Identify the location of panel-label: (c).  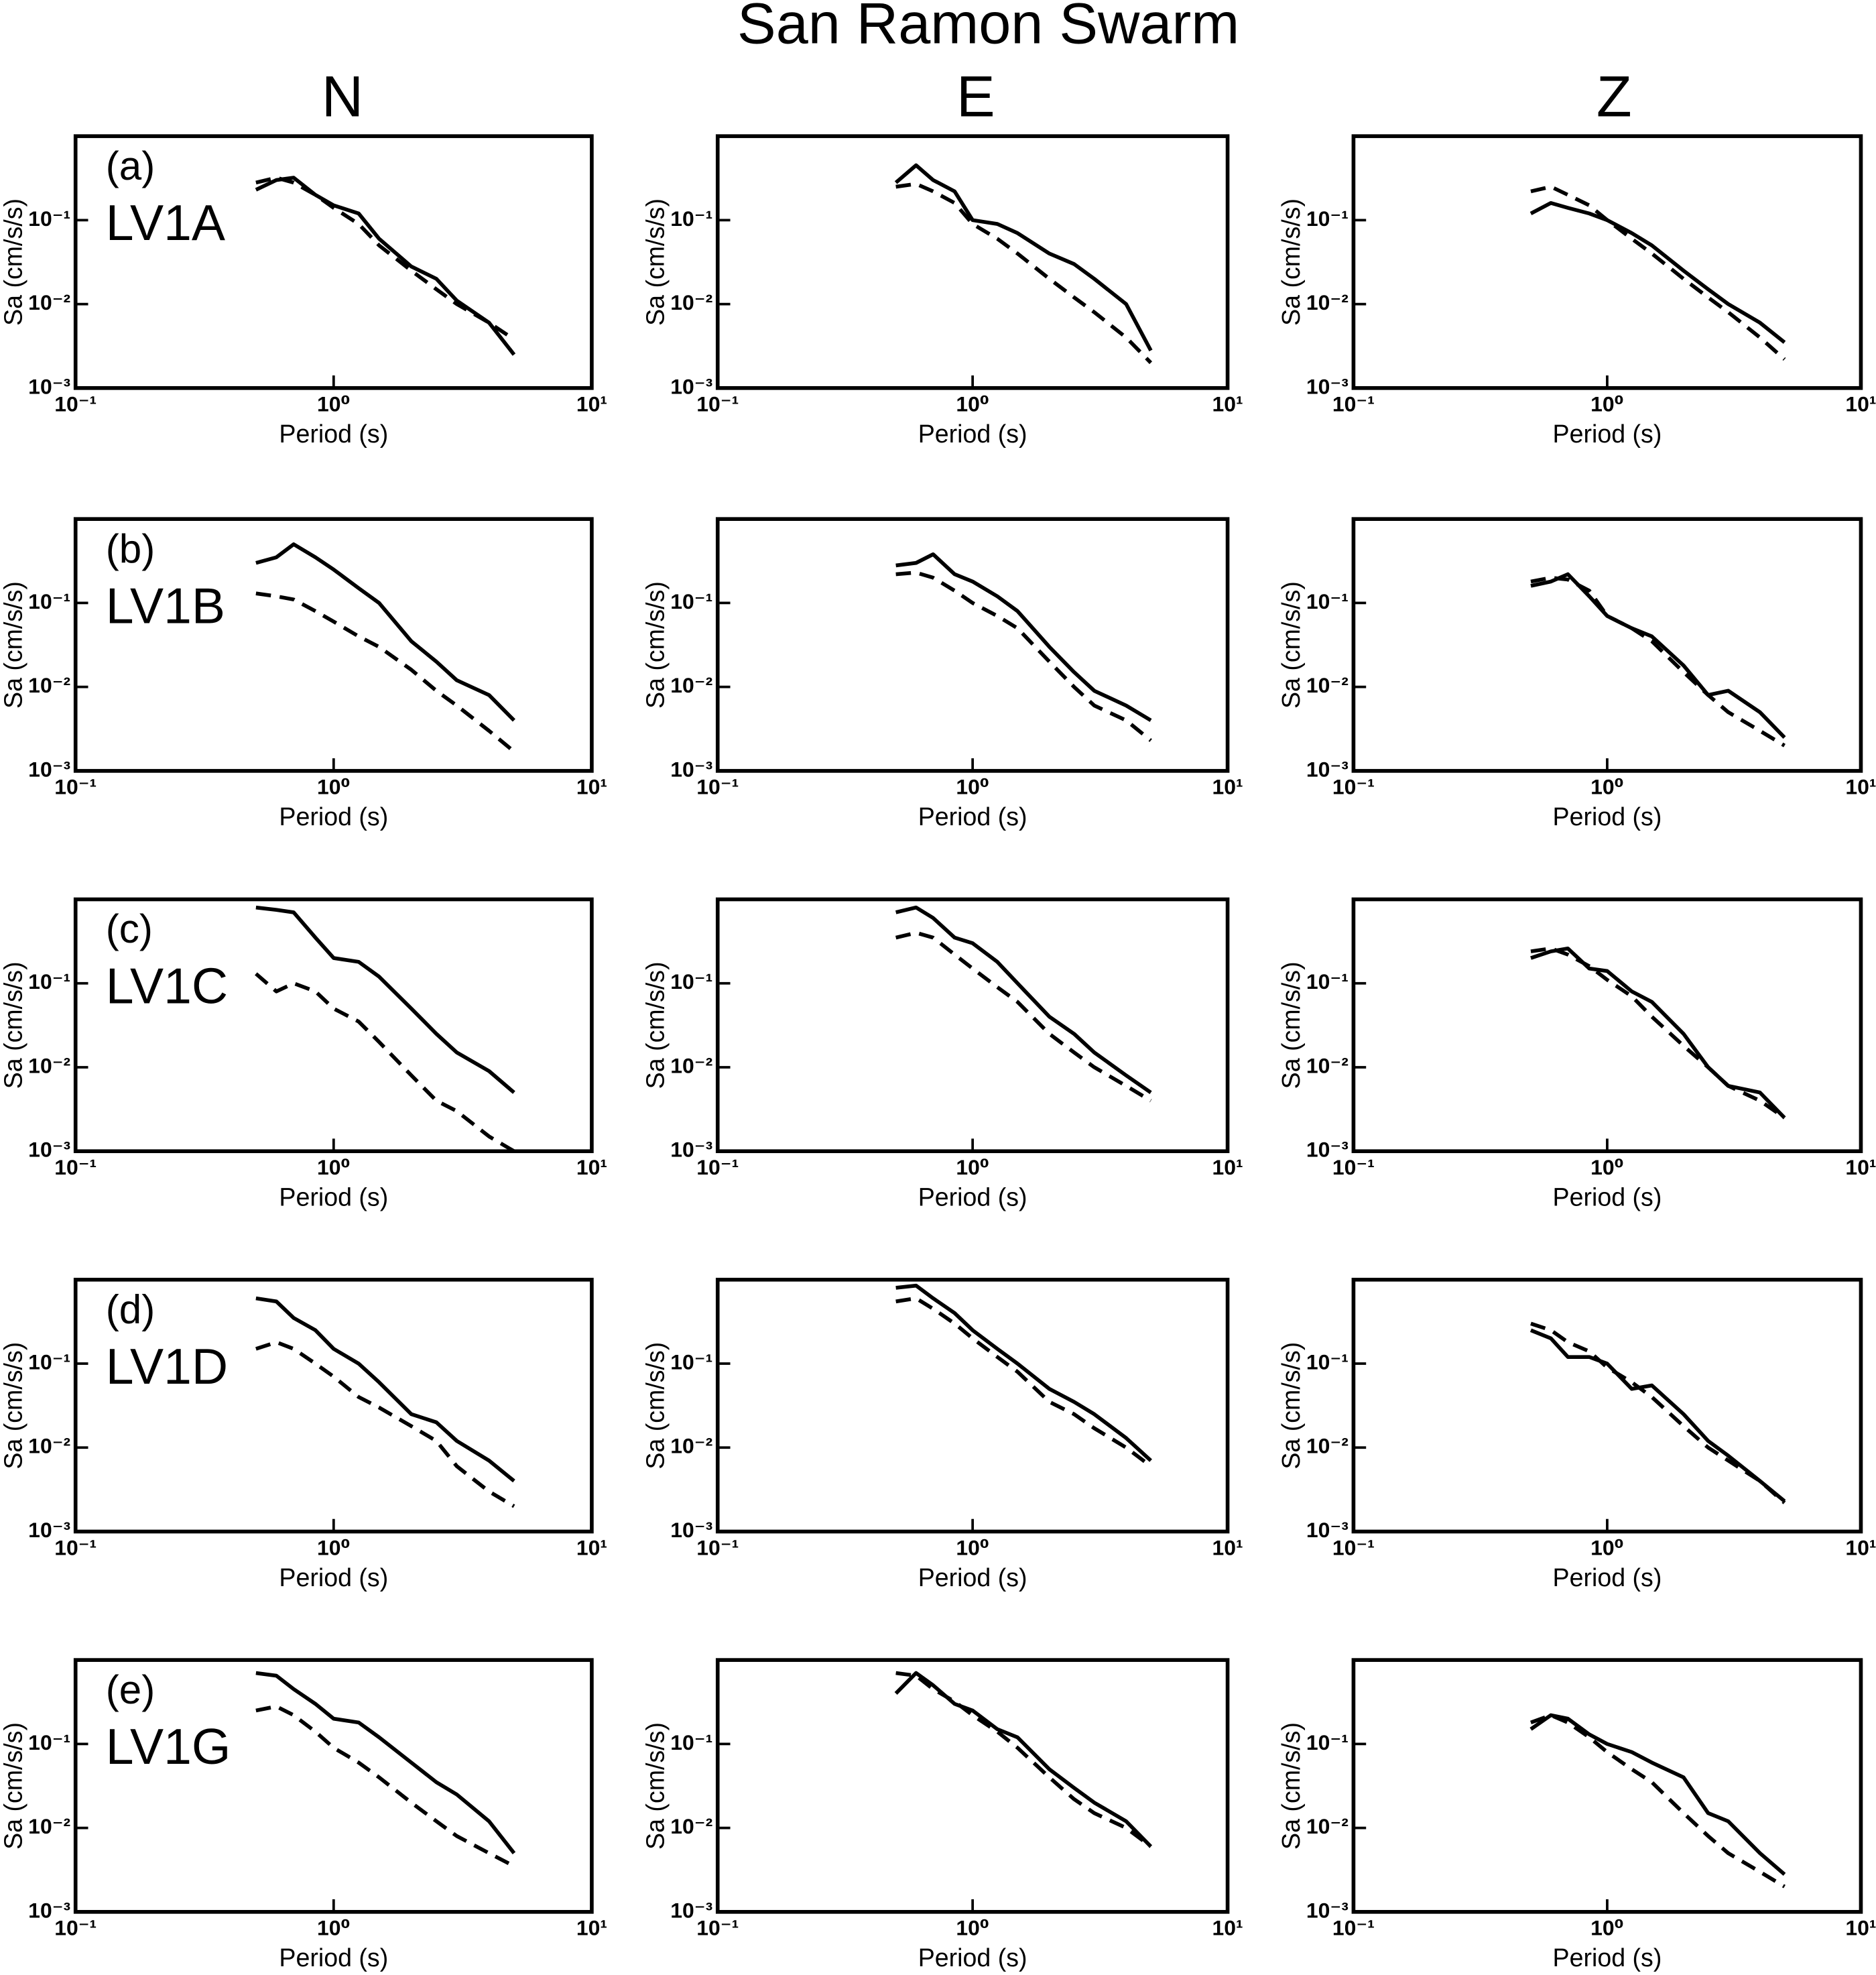
(129, 928).